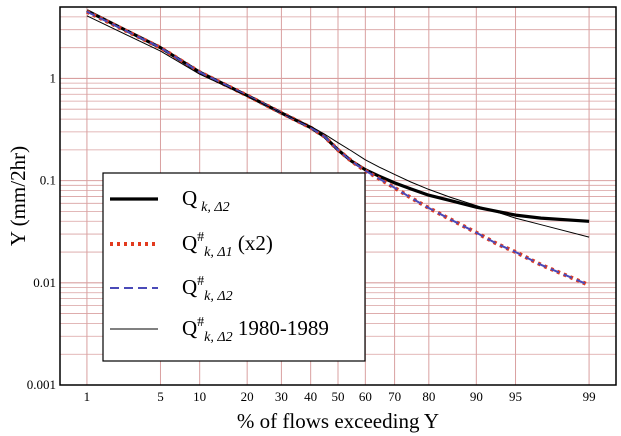  Describe the element at coordinates (18, 196) in the screenshot. I see `y-axis-label: Y (mm/2hr)` at that location.